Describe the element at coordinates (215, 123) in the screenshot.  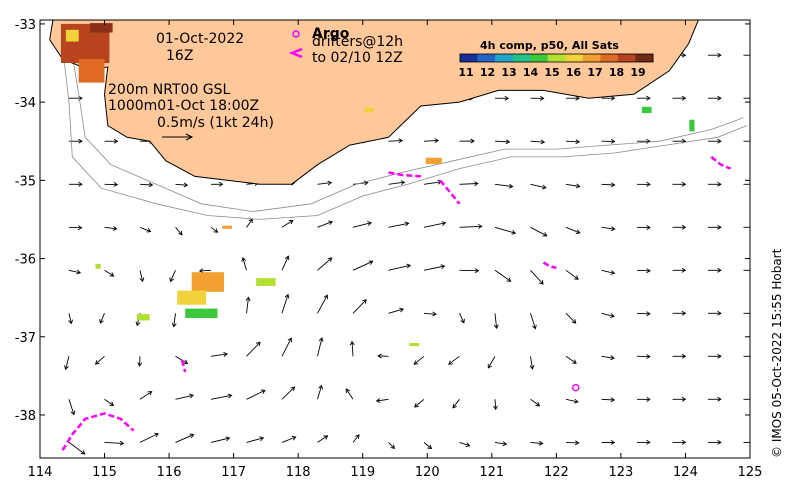
I see `scale-label: 0.5m/s (1kt 24h)` at that location.